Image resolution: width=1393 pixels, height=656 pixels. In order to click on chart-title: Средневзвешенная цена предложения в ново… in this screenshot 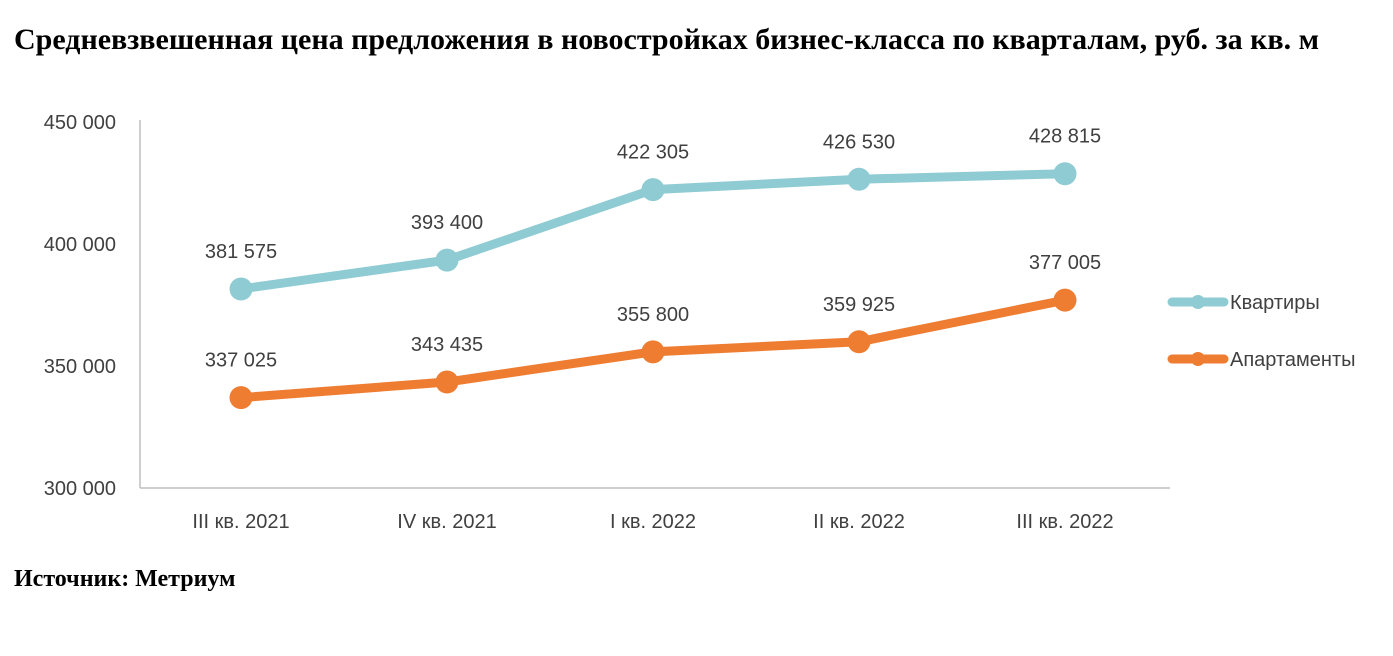, I will do `click(667, 39)`.